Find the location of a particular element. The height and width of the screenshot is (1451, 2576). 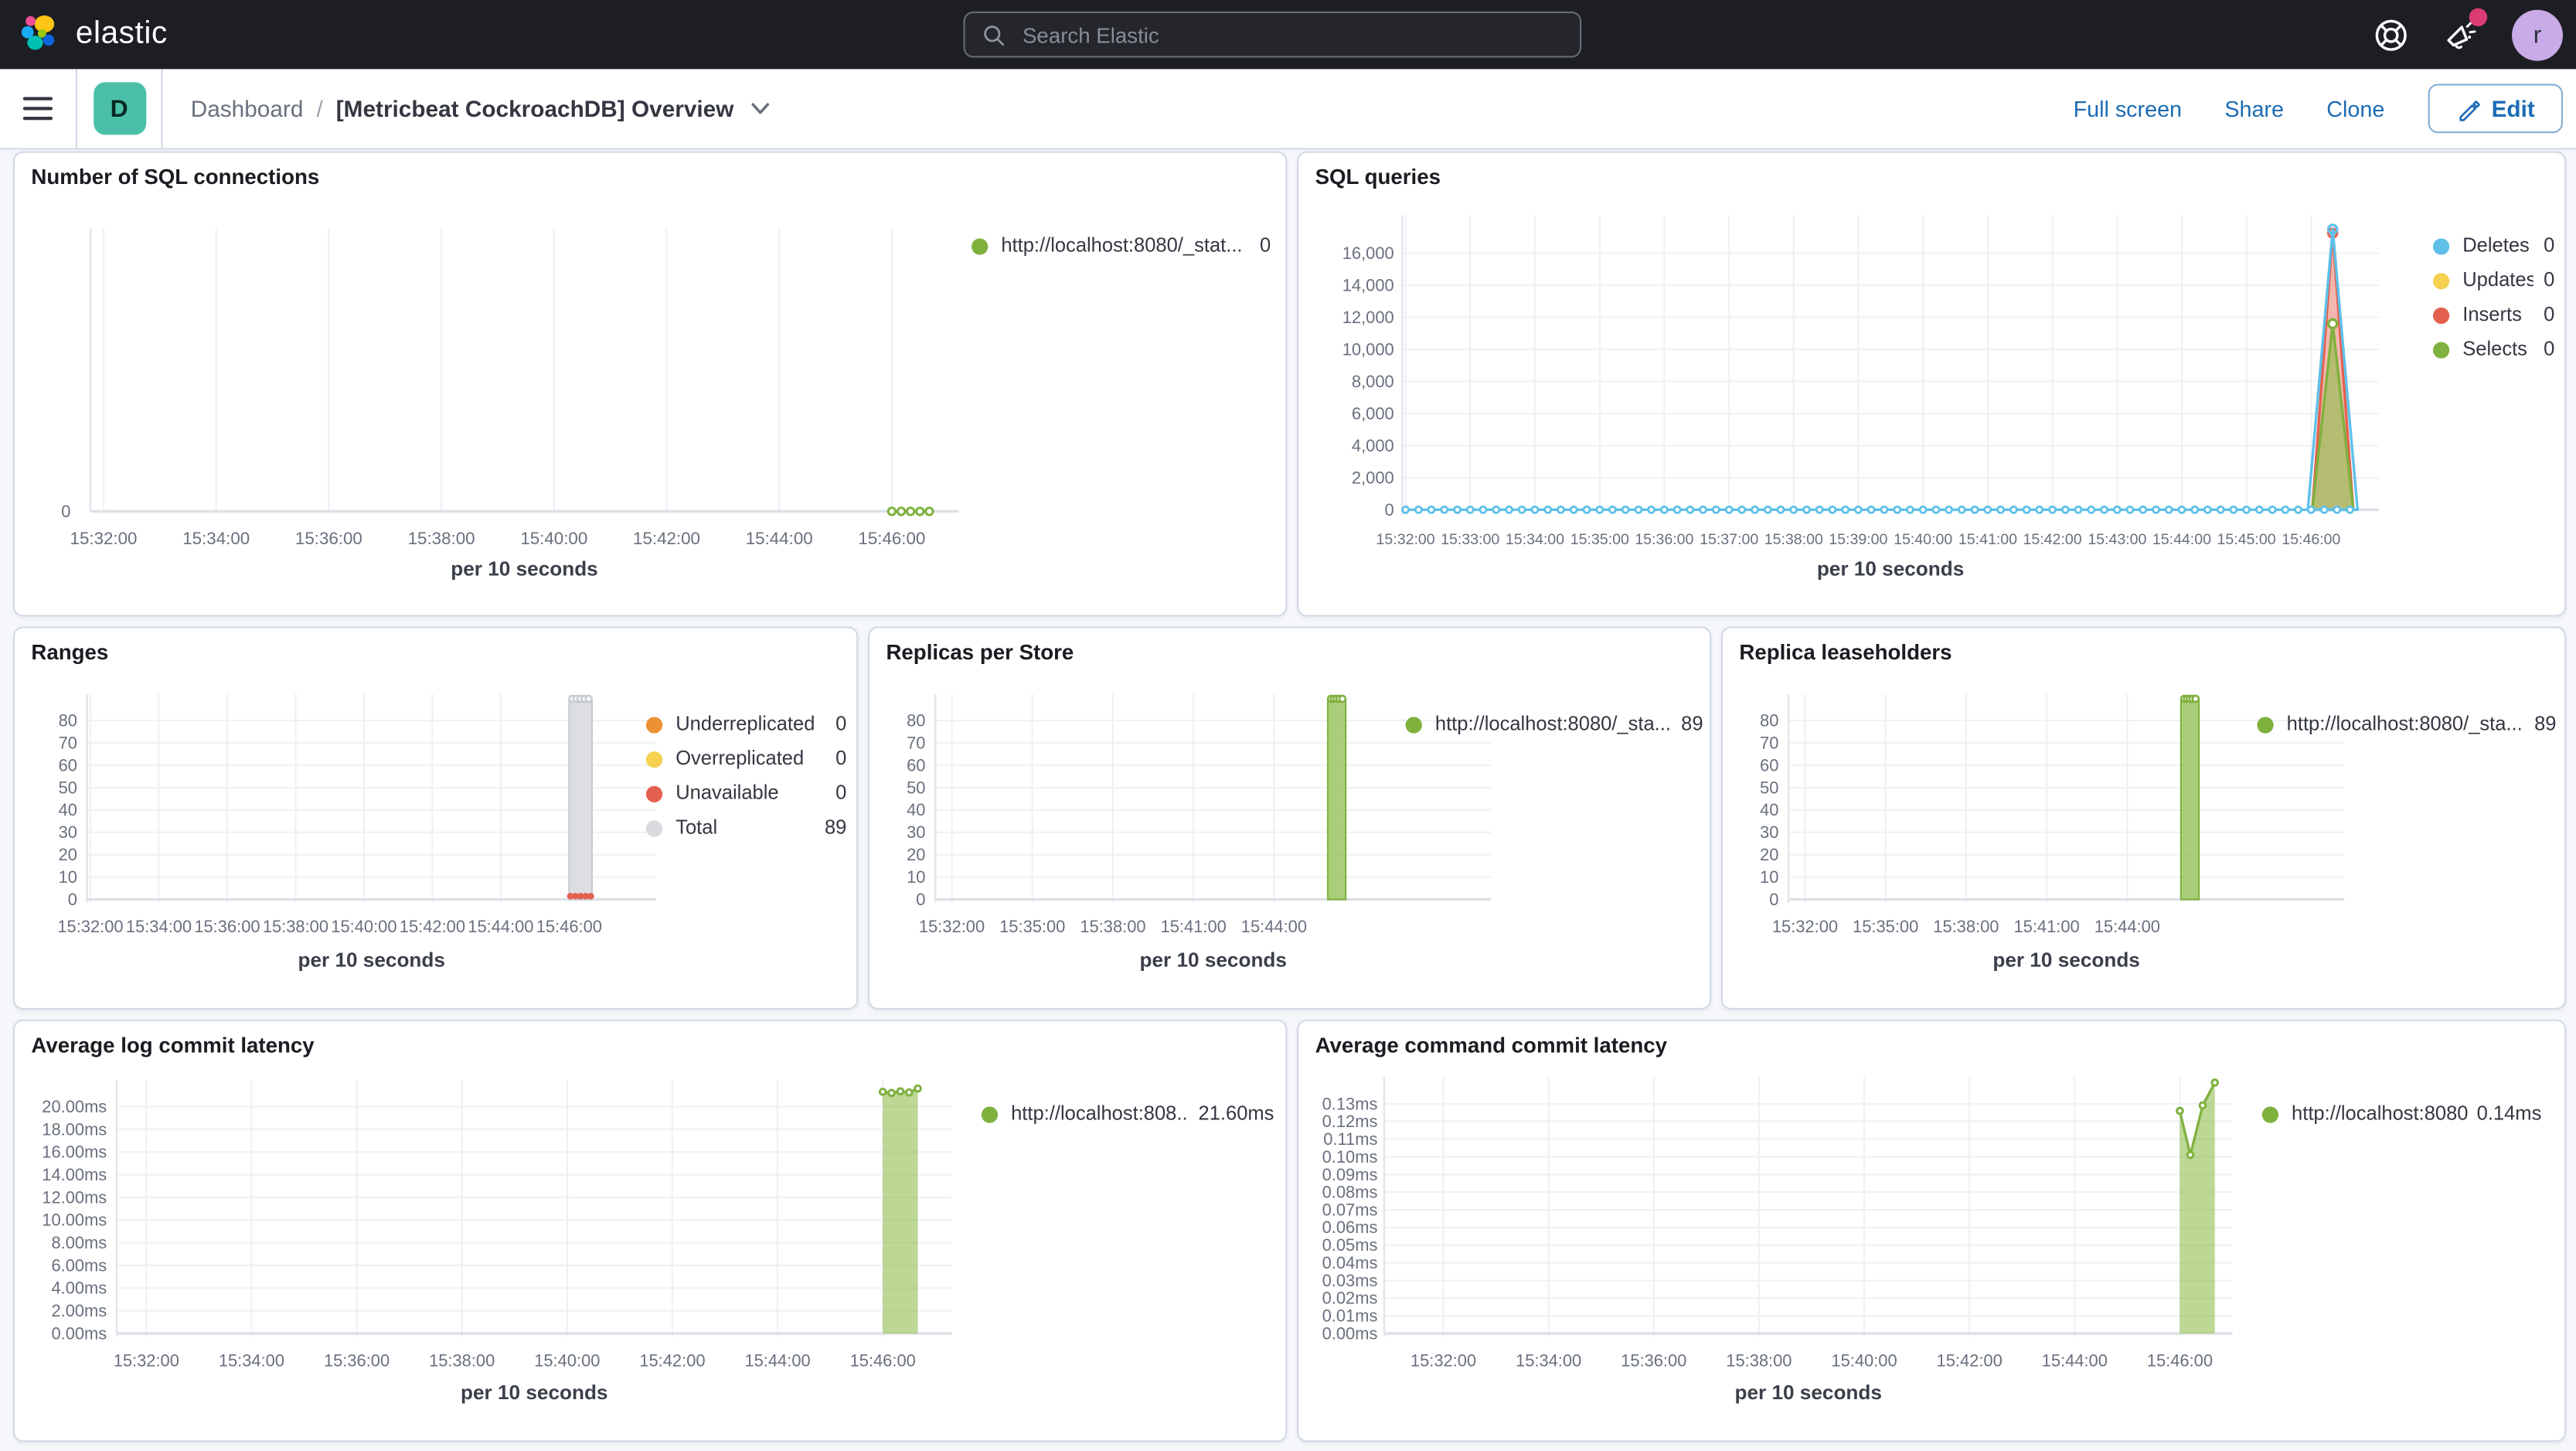

legend-item: http://localhost:8080... 0.14ms is located at coordinates (2401, 1113).